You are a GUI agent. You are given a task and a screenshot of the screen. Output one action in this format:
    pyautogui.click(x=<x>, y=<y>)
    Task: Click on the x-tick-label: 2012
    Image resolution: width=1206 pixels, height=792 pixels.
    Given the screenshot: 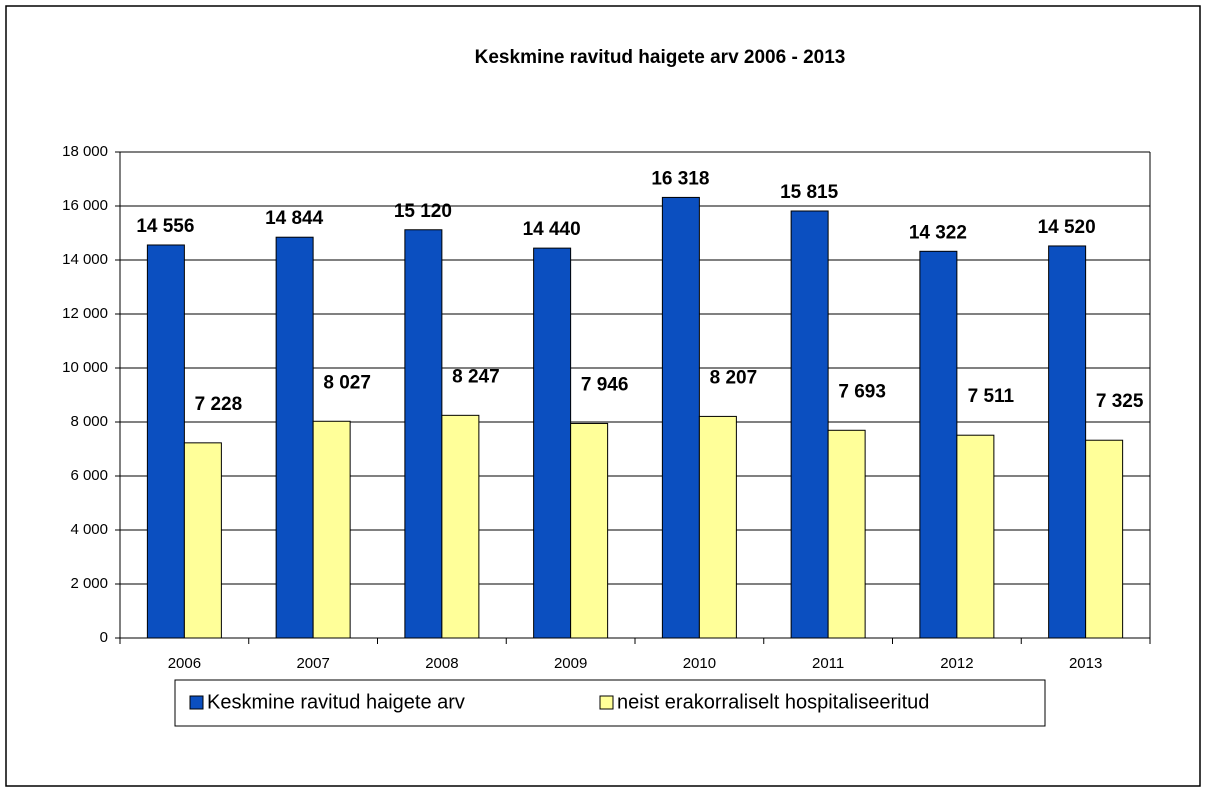 What is the action you would take?
    pyautogui.click(x=956, y=663)
    